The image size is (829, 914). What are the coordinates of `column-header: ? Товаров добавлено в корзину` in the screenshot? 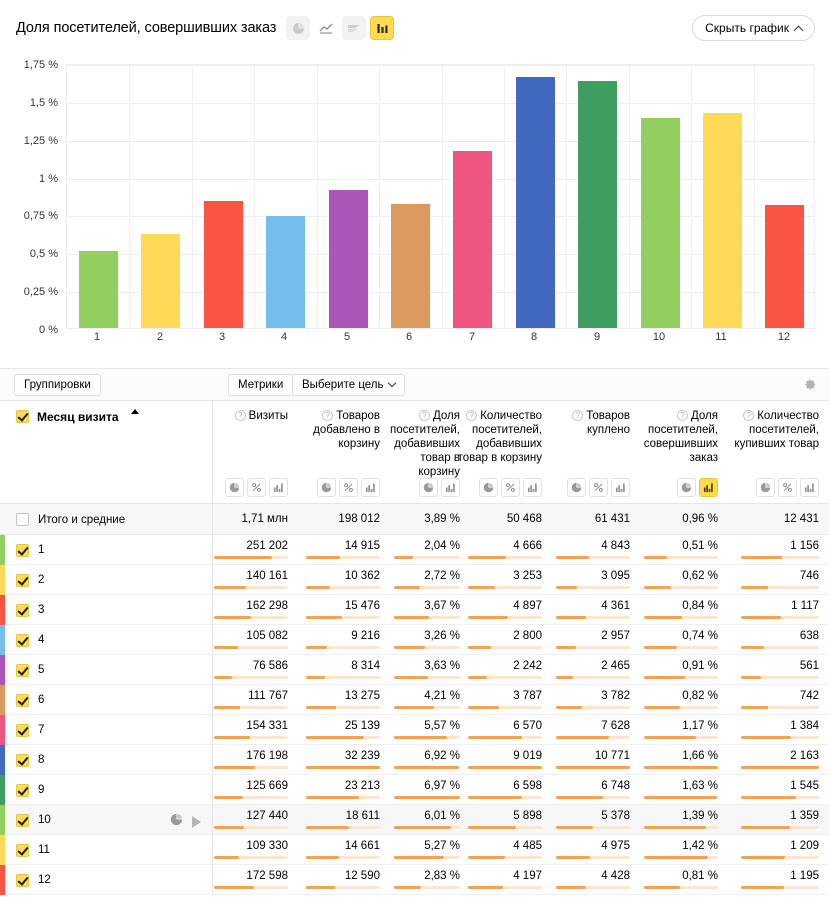 It's located at (337, 430).